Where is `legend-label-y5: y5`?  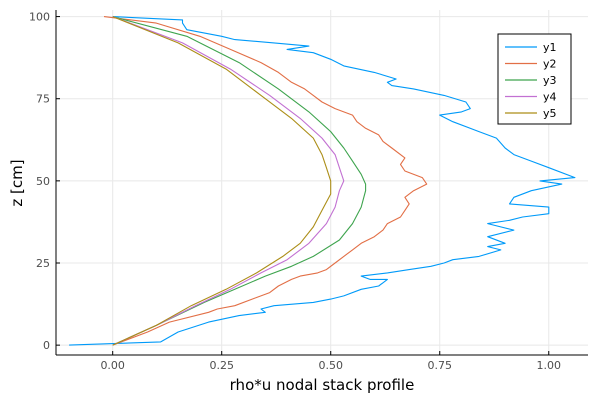 legend-label-y5: y5 is located at coordinates (550, 113).